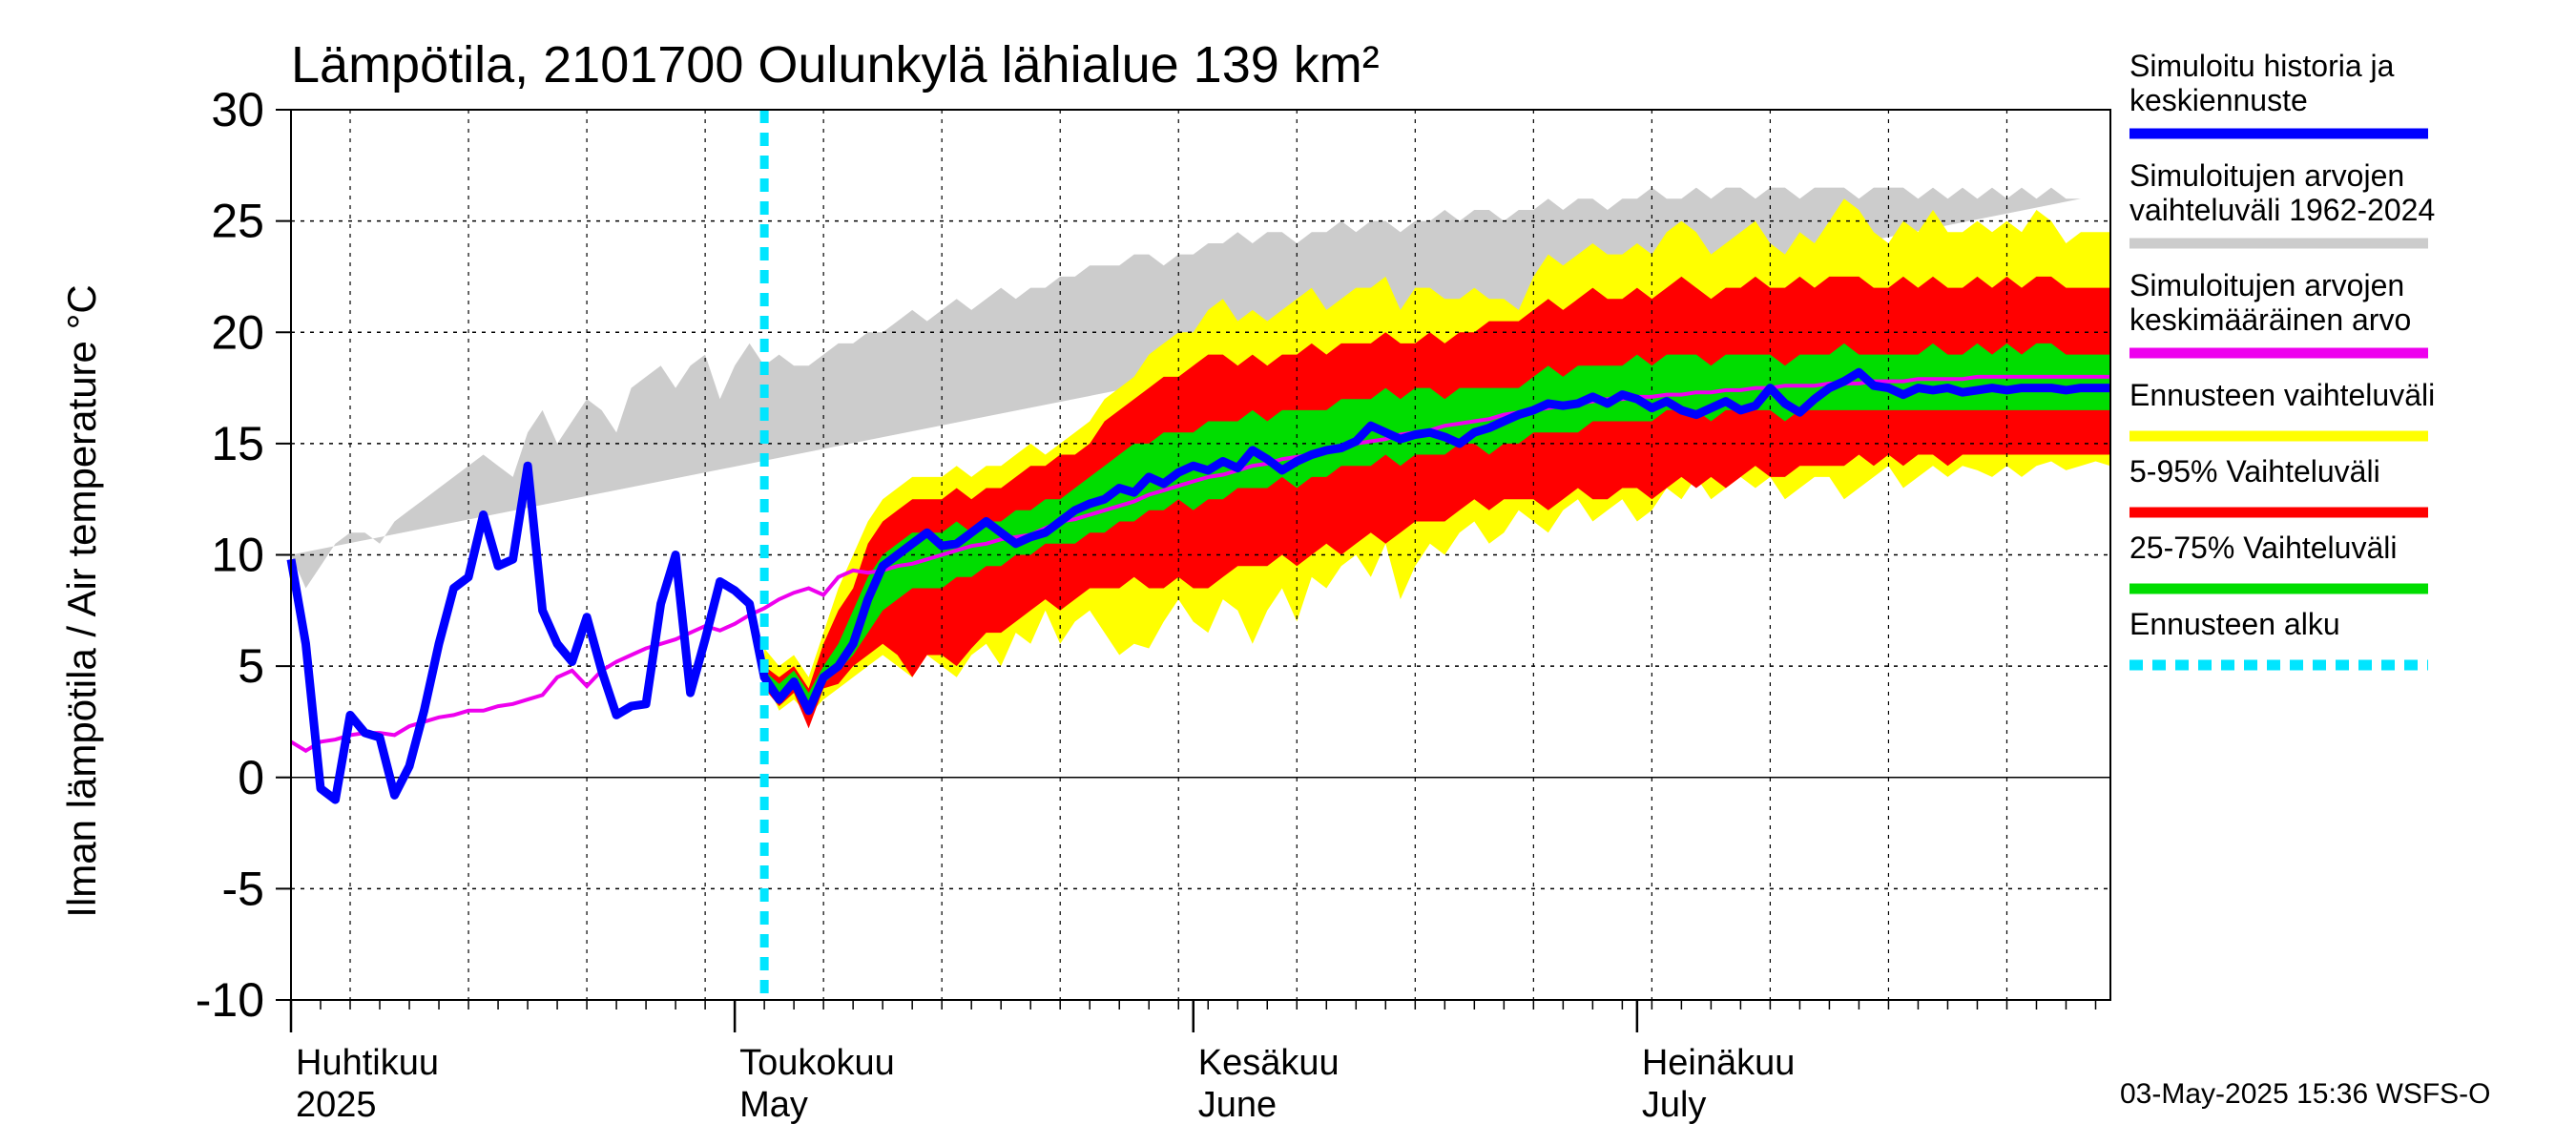 The image size is (2576, 1145). Describe the element at coordinates (367, 1063) in the screenshot. I see `month-label: Huhtikuu` at that location.